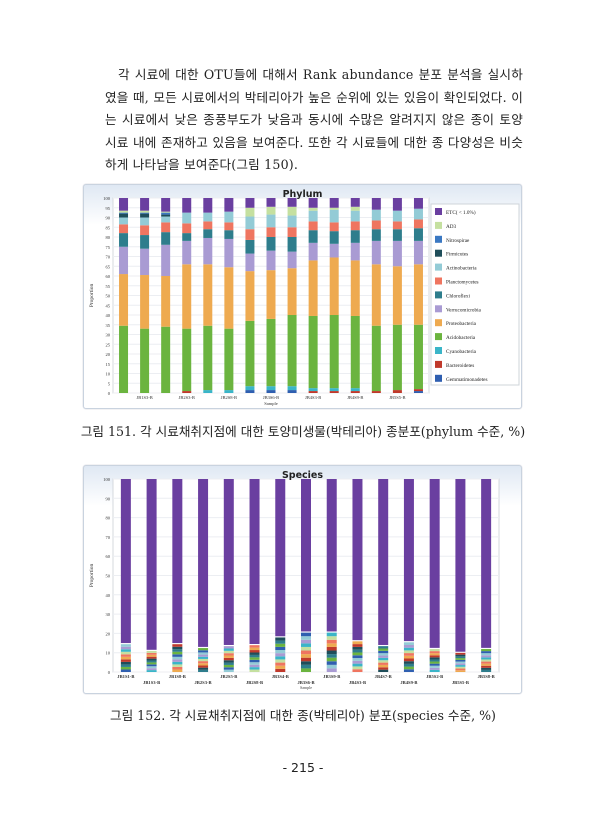 The image size is (606, 840). Describe the element at coordinates (280, 676) in the screenshot. I see `x-tick-label: JB3S4-B` at that location.